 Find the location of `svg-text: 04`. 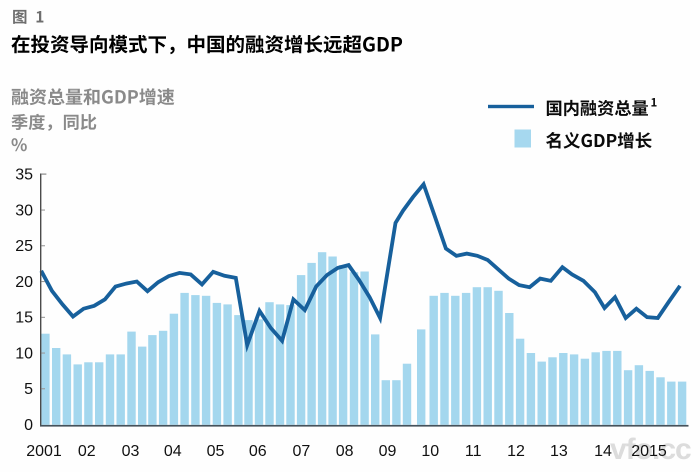

svg-text: 04 is located at coordinates (173, 451).